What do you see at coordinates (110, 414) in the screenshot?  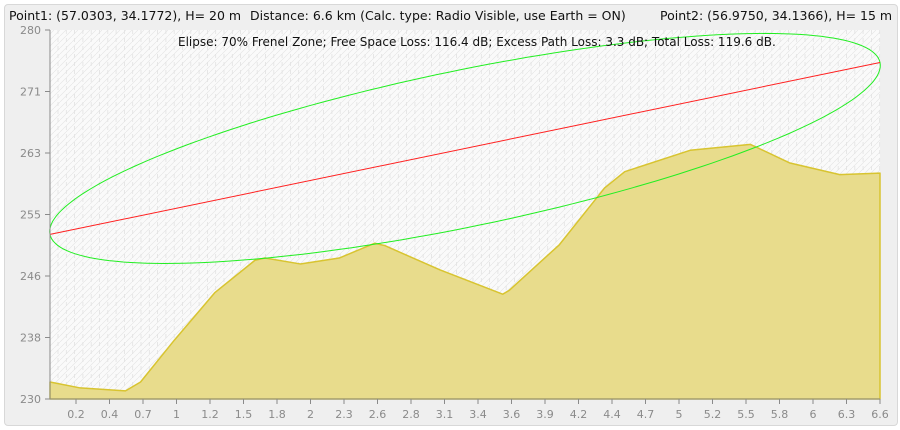 I see `x-tick-label: 0.4` at bounding box center [110, 414].